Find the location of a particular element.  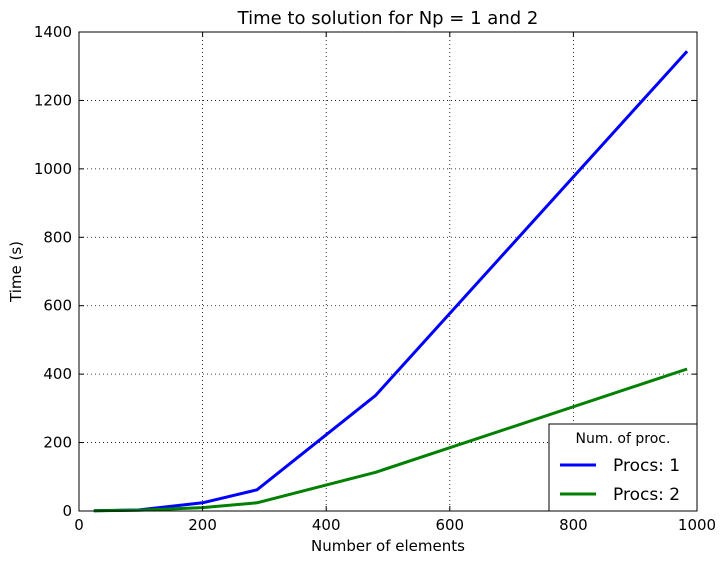

x-tick-label: 1000 is located at coordinates (697, 525).